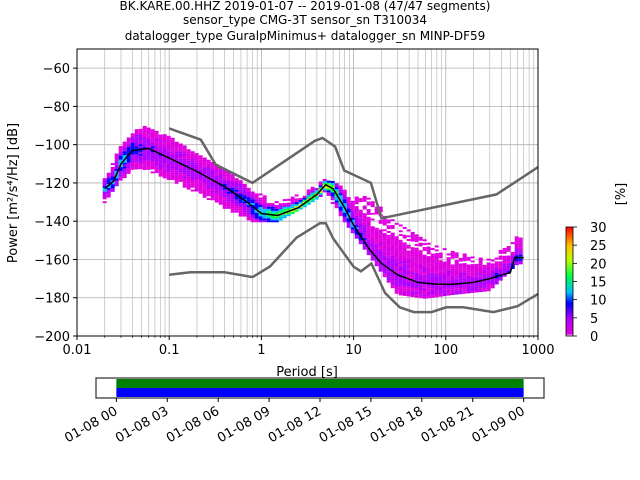 The height and width of the screenshot is (480, 640). Describe the element at coordinates (169, 350) in the screenshot. I see `x-tick-label: 0.1` at that location.